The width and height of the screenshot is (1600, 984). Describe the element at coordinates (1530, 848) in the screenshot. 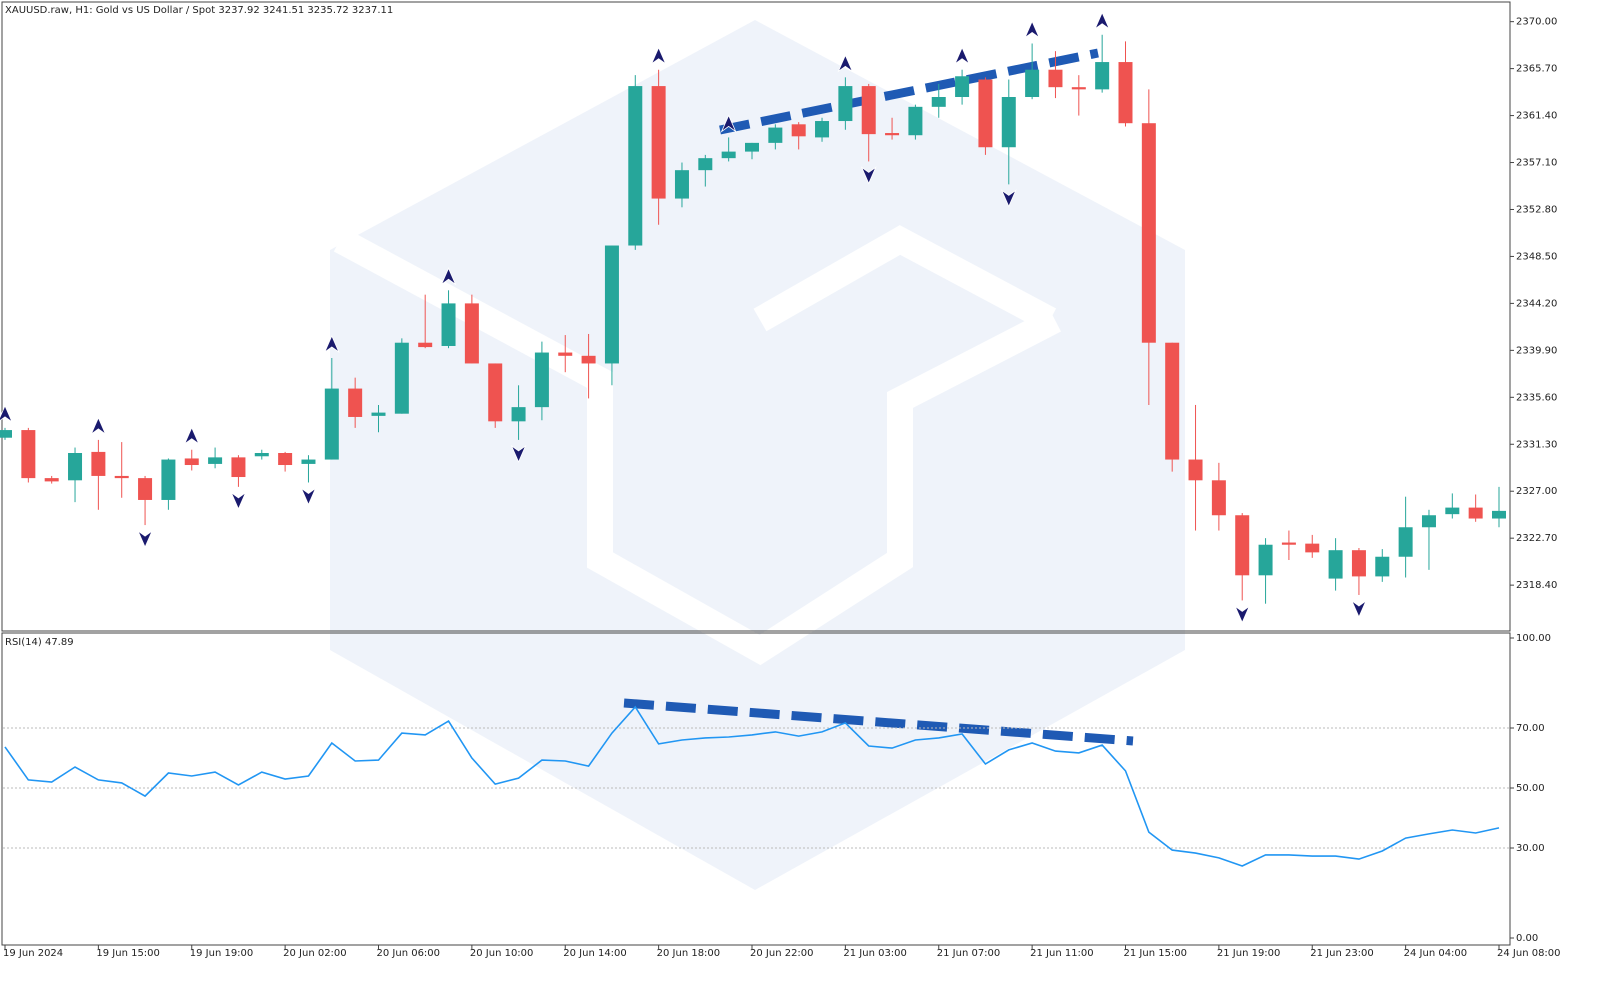

I see `y-tick-label: 30.00` at that location.